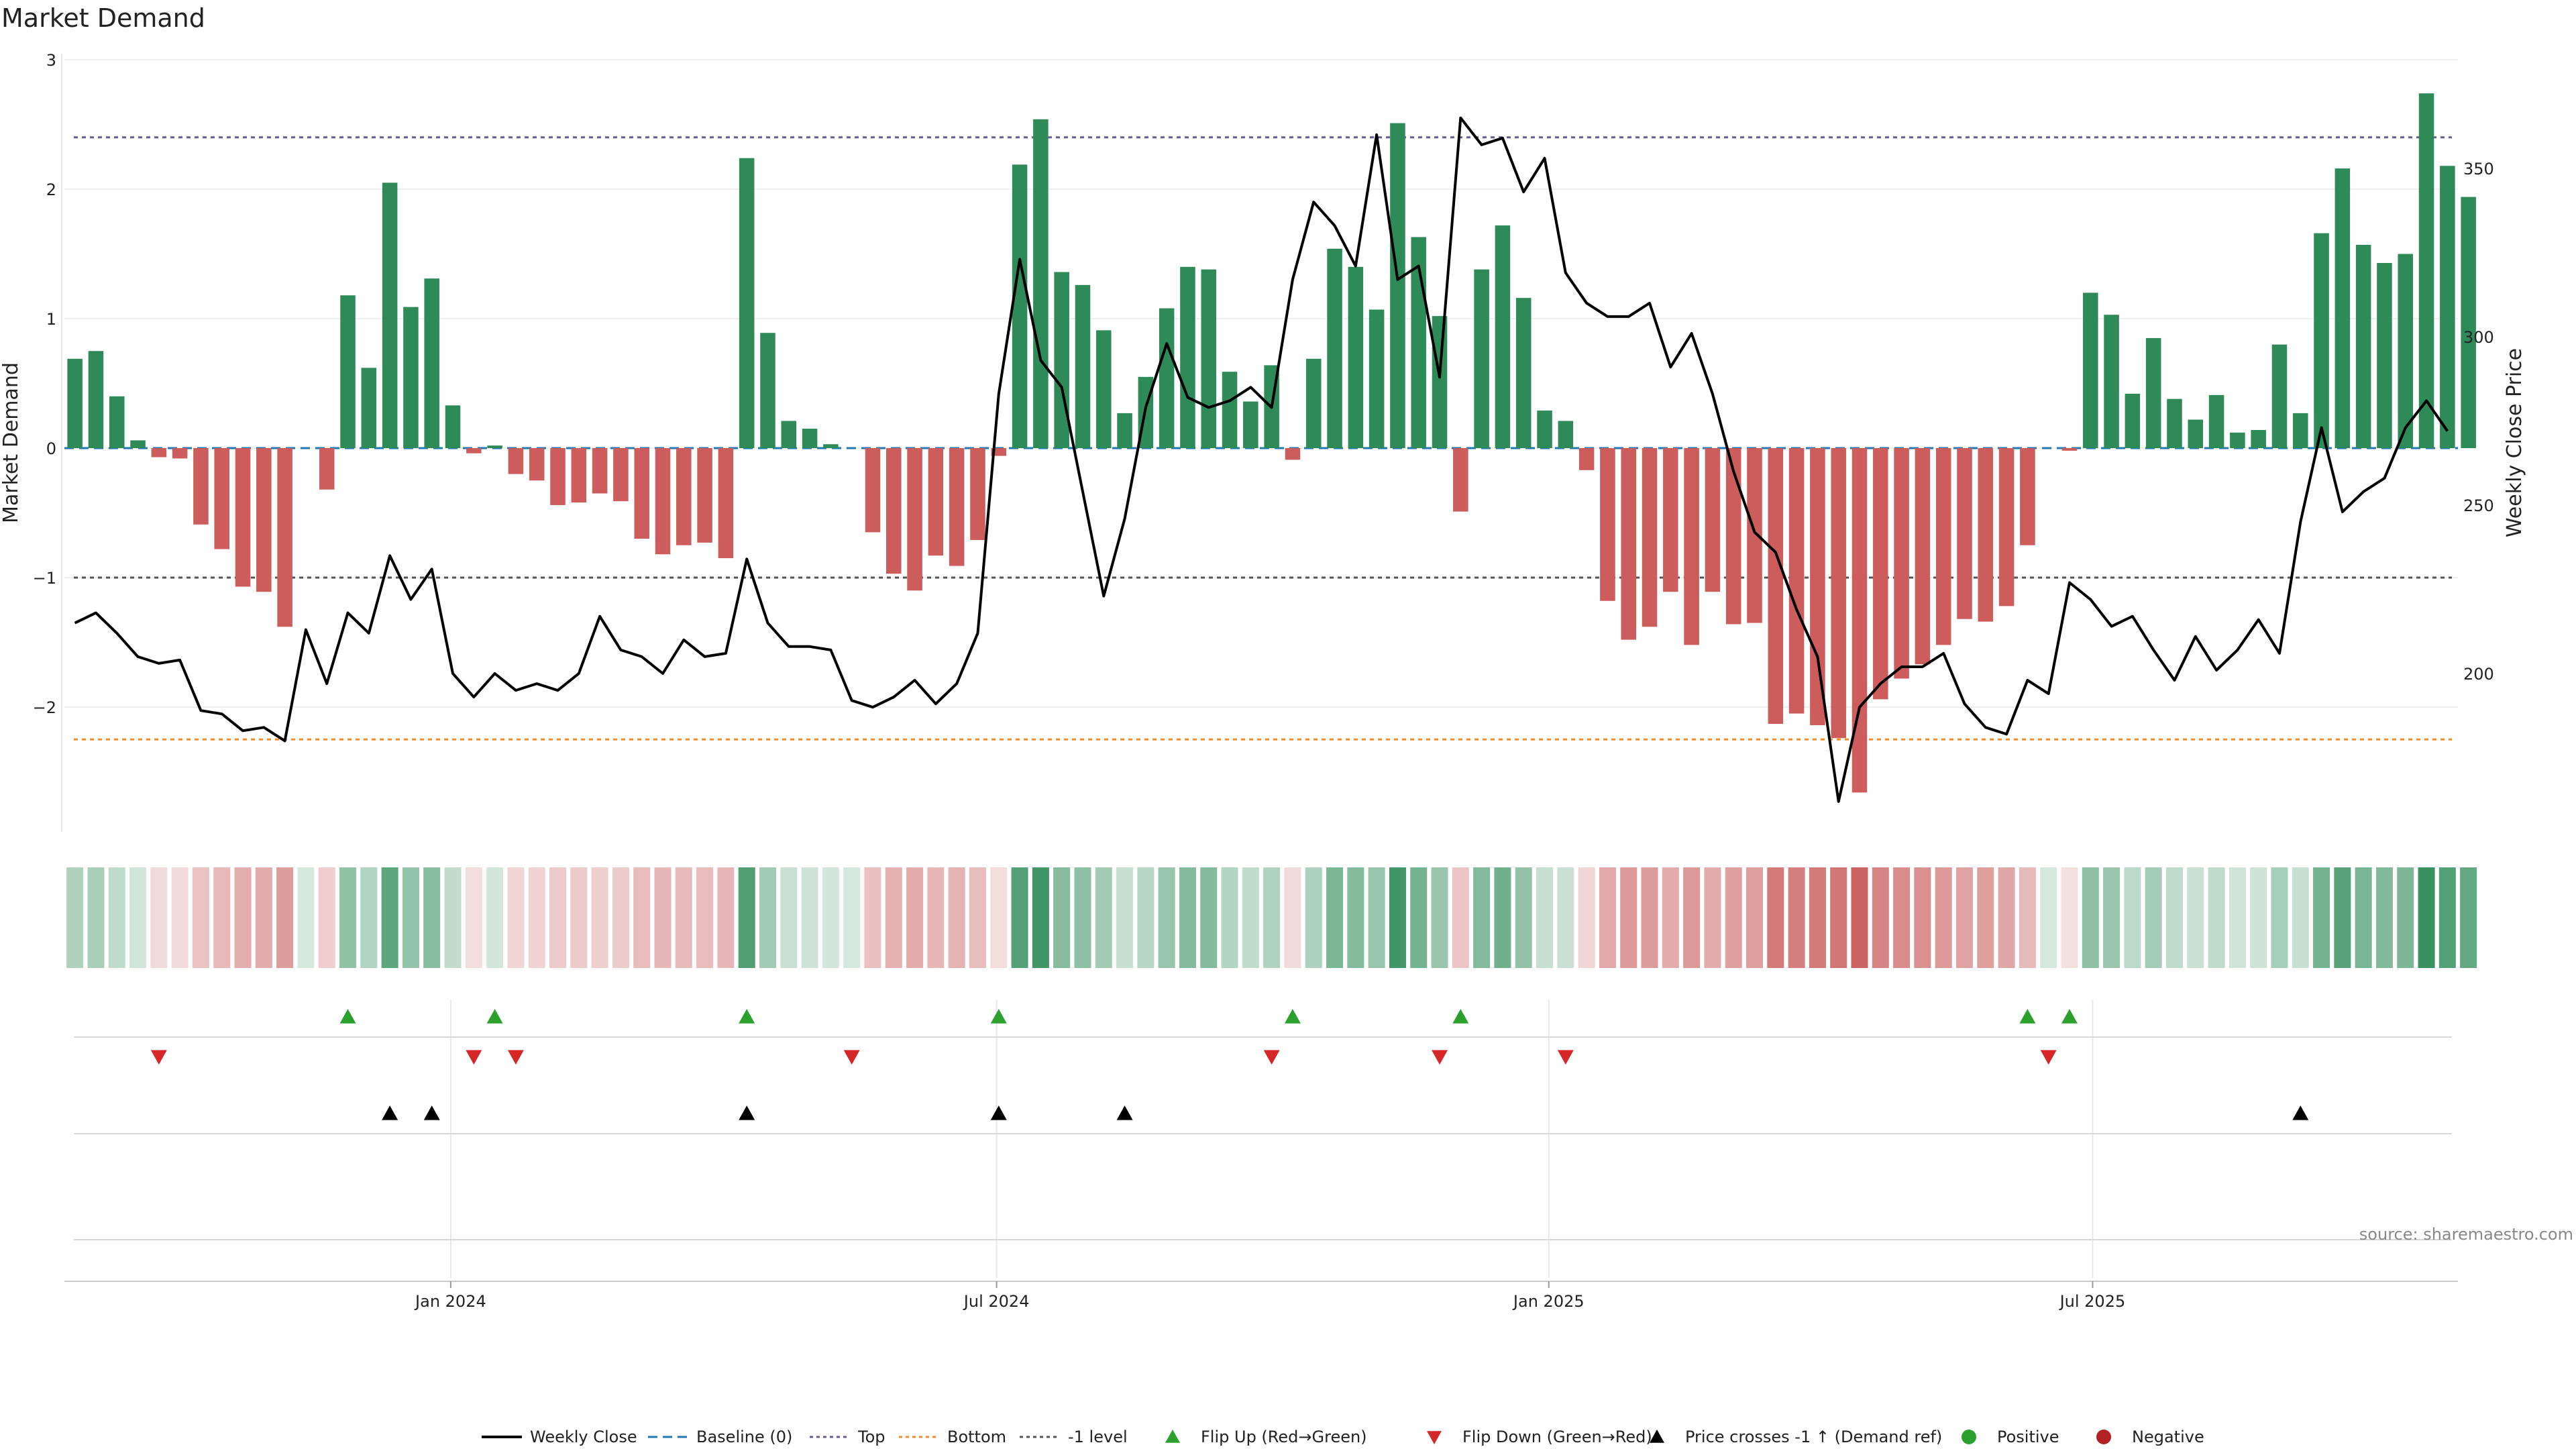 This screenshot has height=1449, width=2576. Describe the element at coordinates (51, 60) in the screenshot. I see `y-tick-label: 3` at that location.